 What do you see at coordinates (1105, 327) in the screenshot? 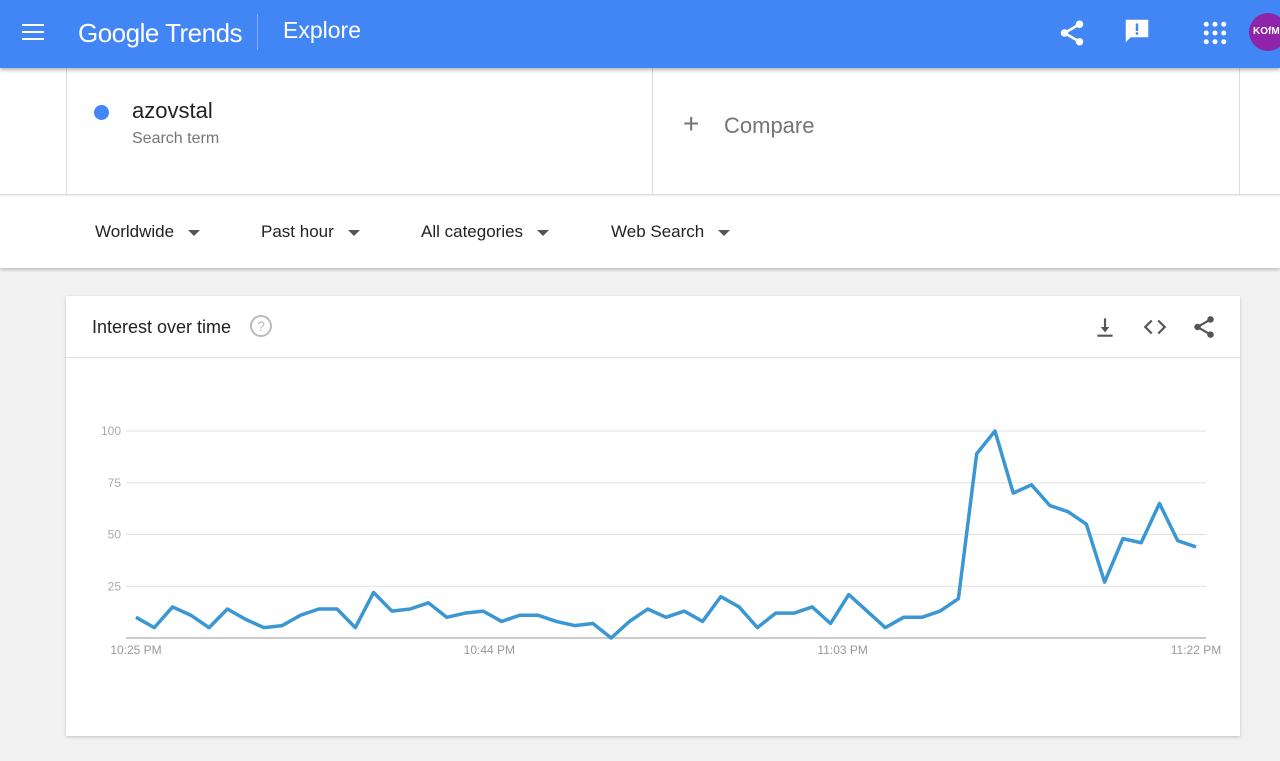
I see `download-icon` at bounding box center [1105, 327].